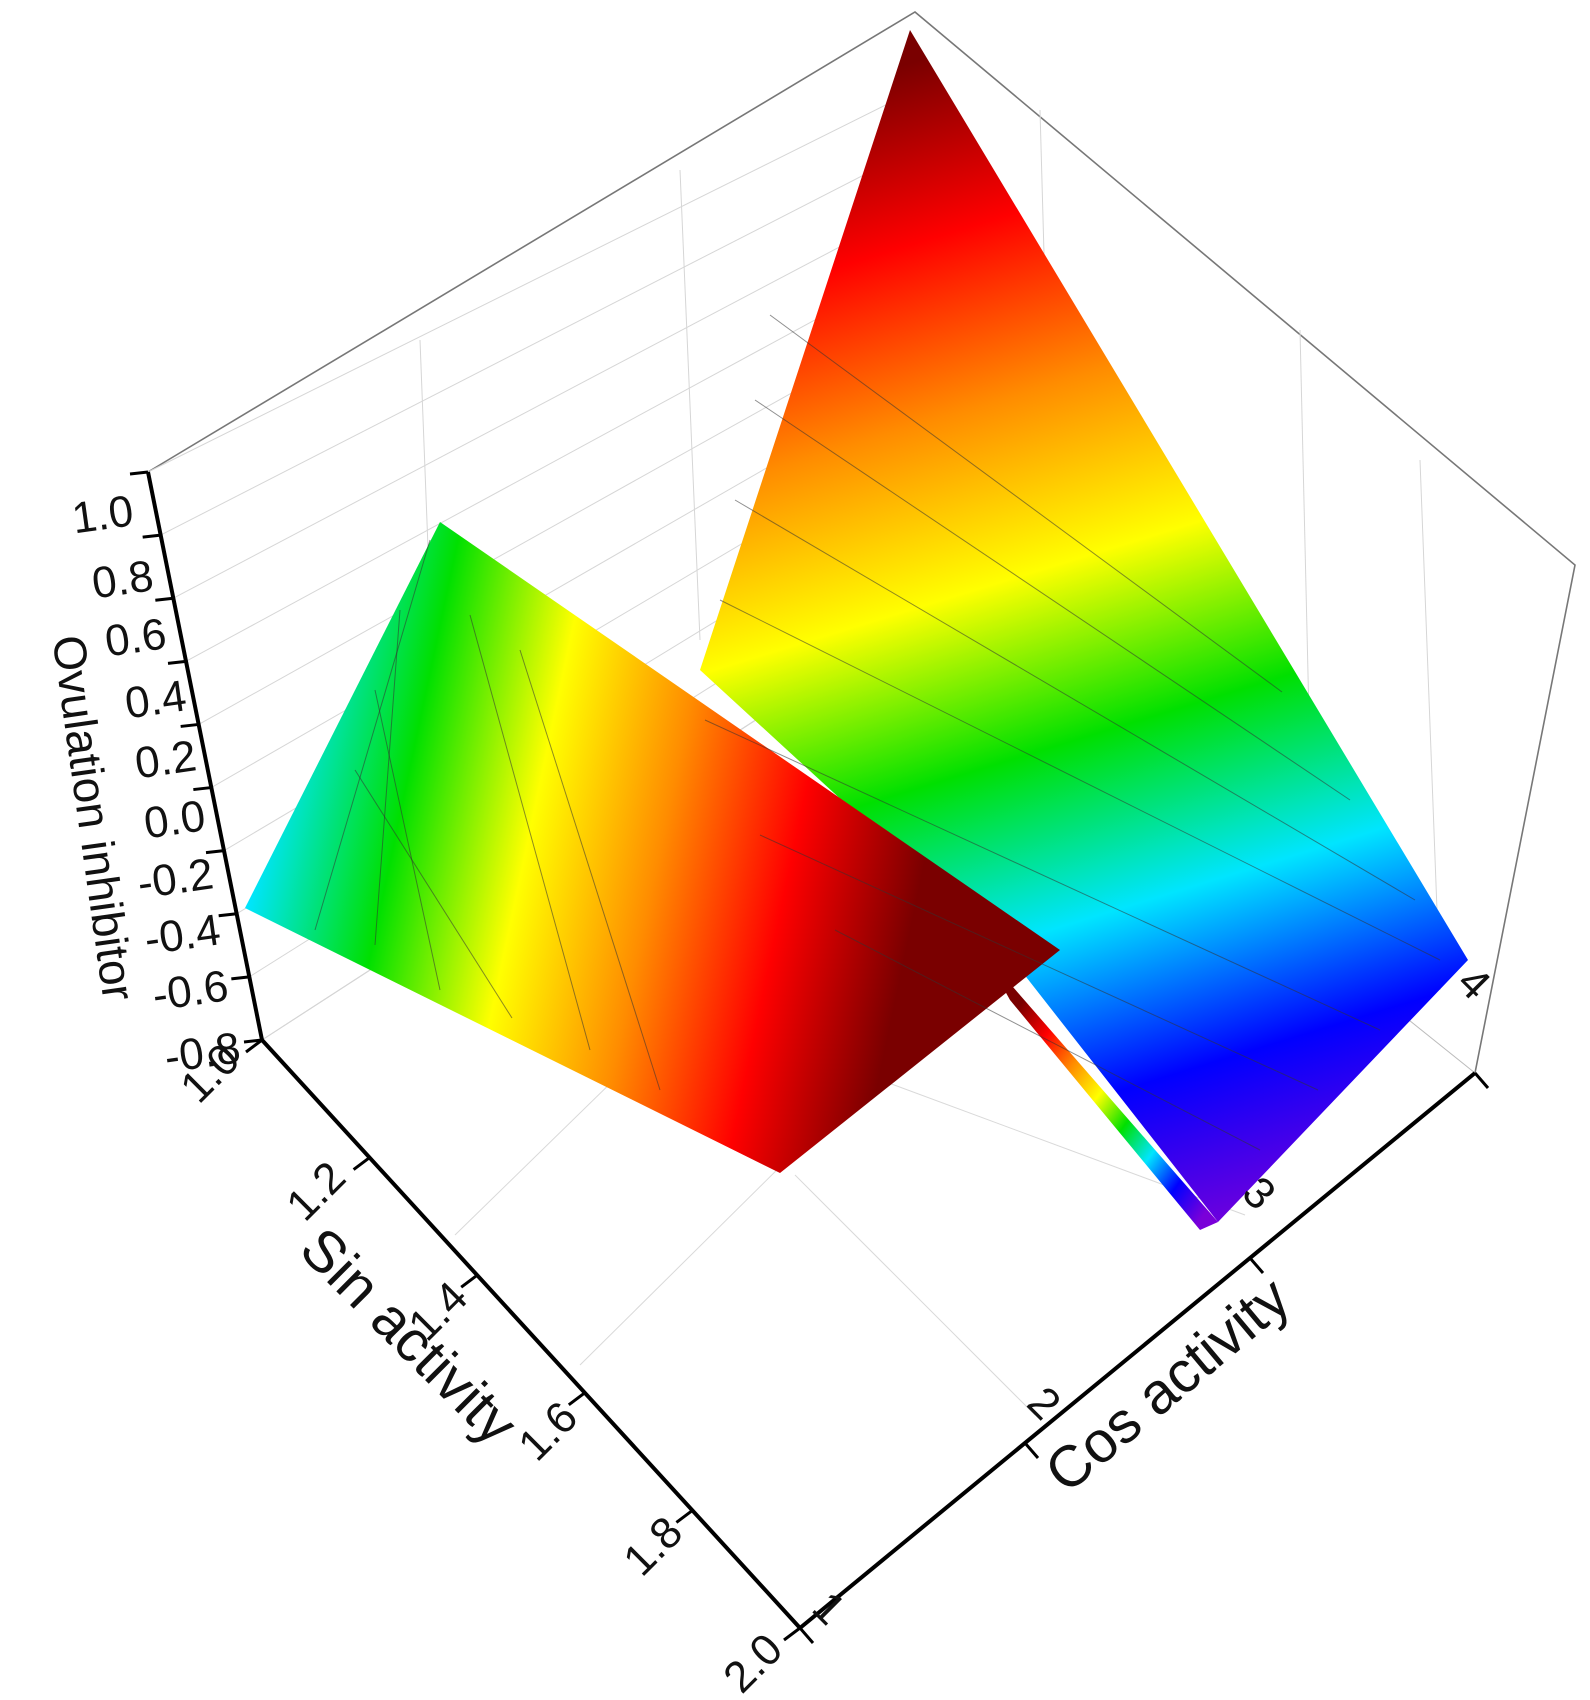 The image size is (1590, 1700). I want to click on z-tick-label: -0.4, so click(182, 934).